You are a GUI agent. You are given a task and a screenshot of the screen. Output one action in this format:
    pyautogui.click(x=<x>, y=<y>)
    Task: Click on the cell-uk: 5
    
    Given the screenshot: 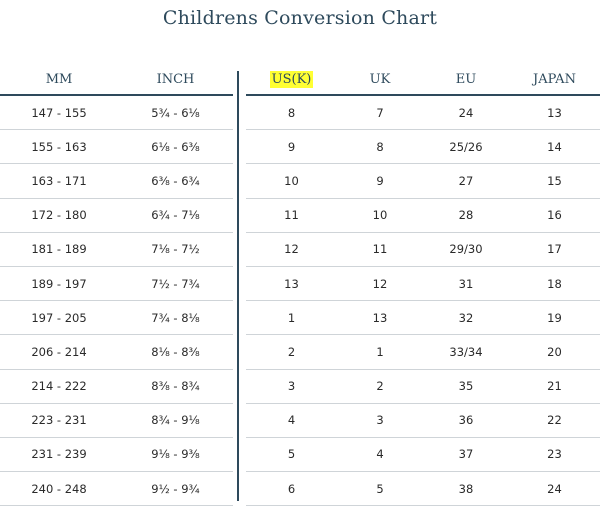 What is the action you would take?
    pyautogui.click(x=380, y=488)
    